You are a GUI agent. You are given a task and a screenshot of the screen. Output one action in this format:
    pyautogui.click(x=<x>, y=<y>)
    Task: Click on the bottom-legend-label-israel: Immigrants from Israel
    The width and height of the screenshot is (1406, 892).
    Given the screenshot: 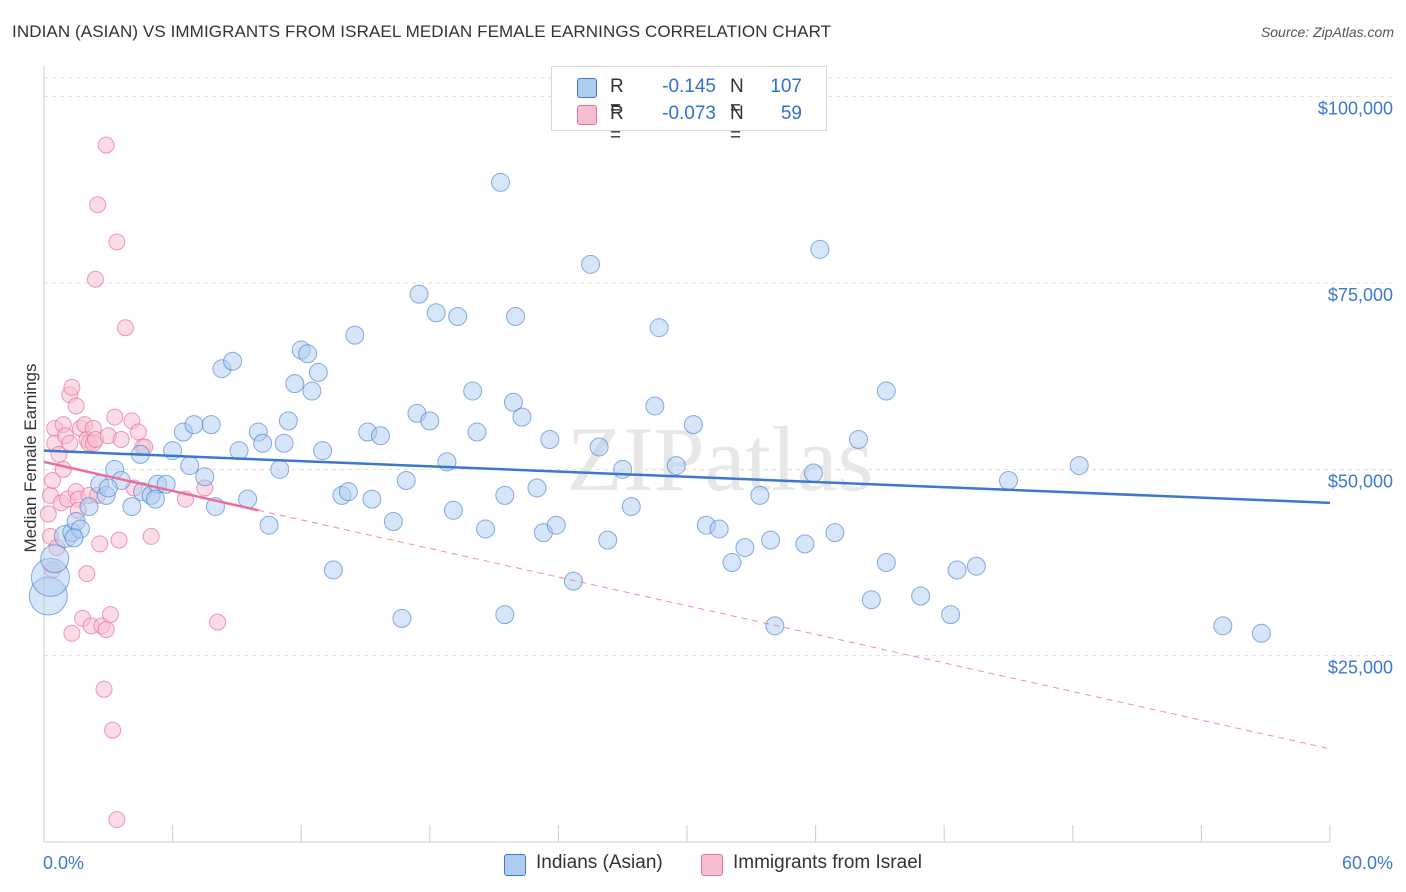 What is the action you would take?
    pyautogui.click(x=827, y=862)
    